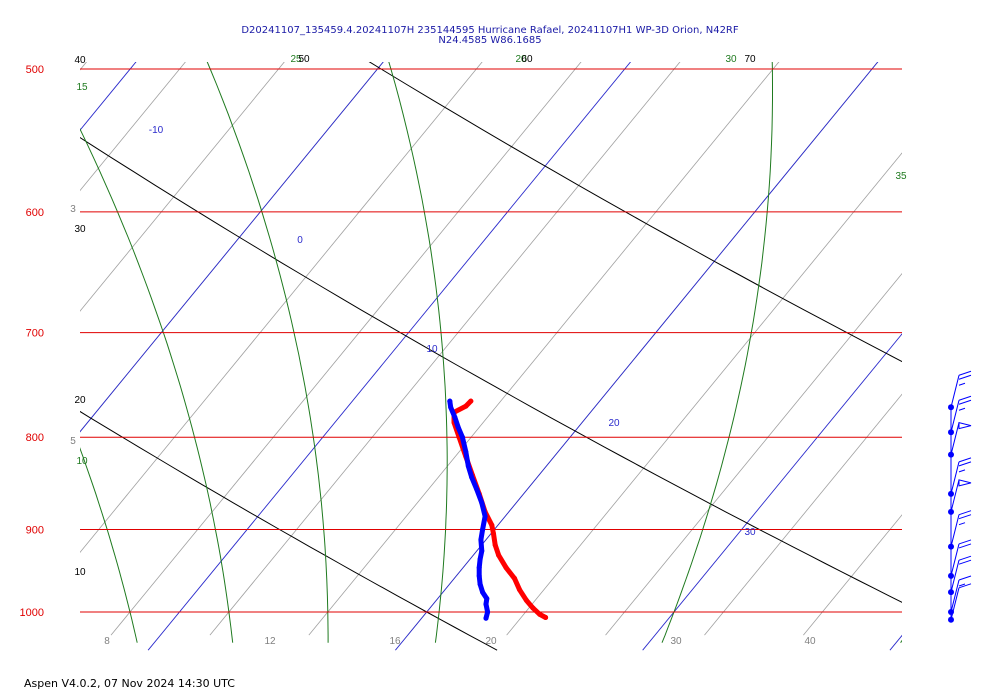 The image size is (1000, 700). I want to click on isotherm-label: 30, so click(750, 532).